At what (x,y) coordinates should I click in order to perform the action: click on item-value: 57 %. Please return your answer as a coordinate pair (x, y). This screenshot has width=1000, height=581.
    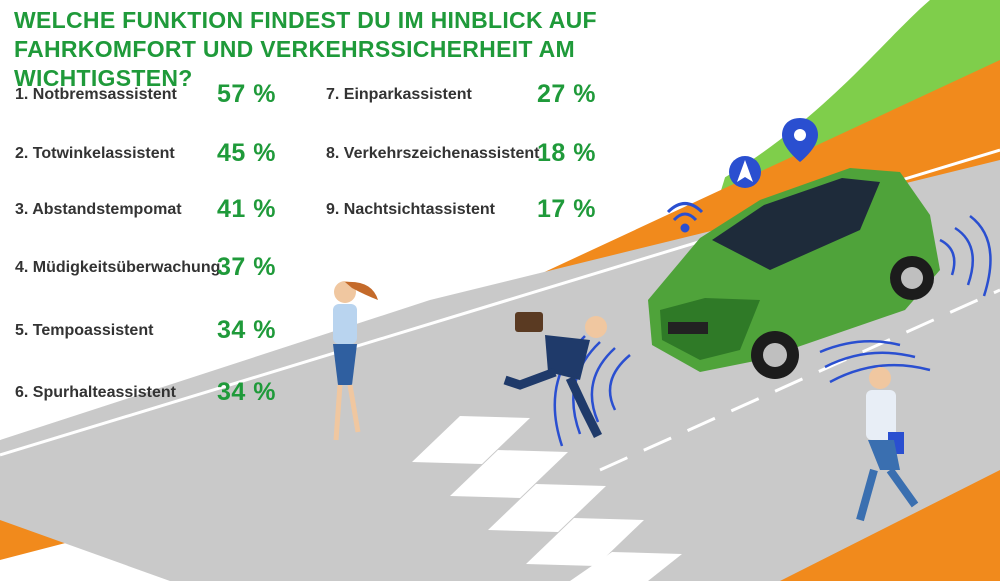
    Looking at the image, I should click on (246, 94).